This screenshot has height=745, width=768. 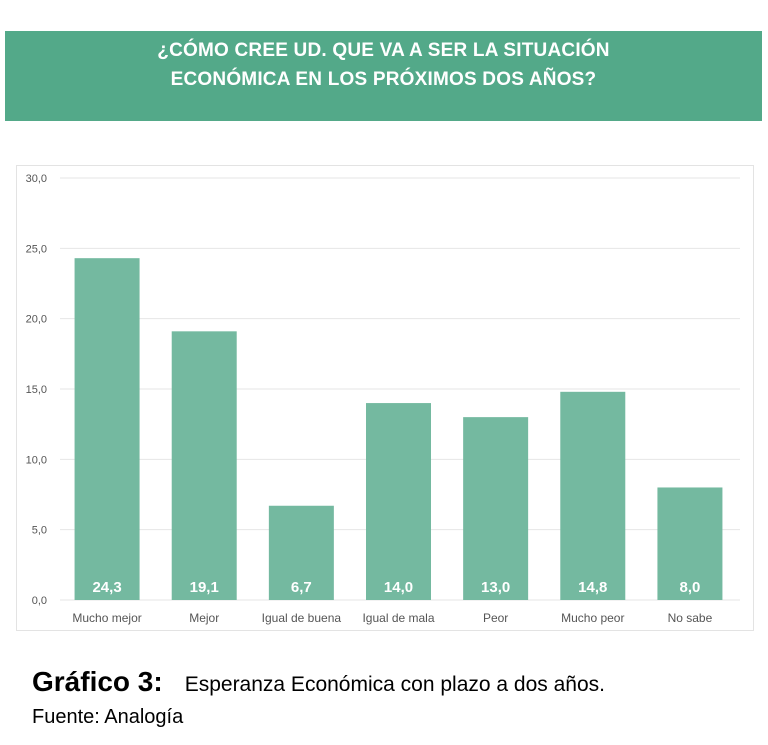 I want to click on x-tick-label: Mejor, so click(x=204, y=618).